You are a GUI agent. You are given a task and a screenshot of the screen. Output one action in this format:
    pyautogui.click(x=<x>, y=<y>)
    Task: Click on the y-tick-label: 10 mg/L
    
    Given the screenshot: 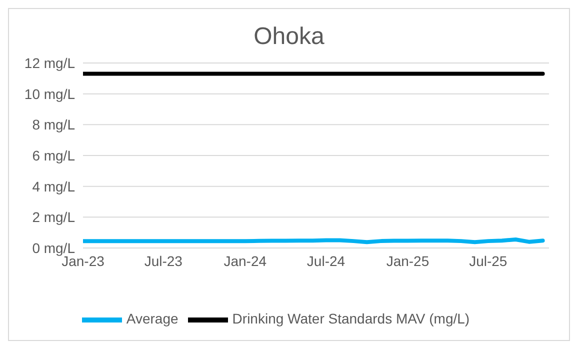 What is the action you would take?
    pyautogui.click(x=50, y=94)
    